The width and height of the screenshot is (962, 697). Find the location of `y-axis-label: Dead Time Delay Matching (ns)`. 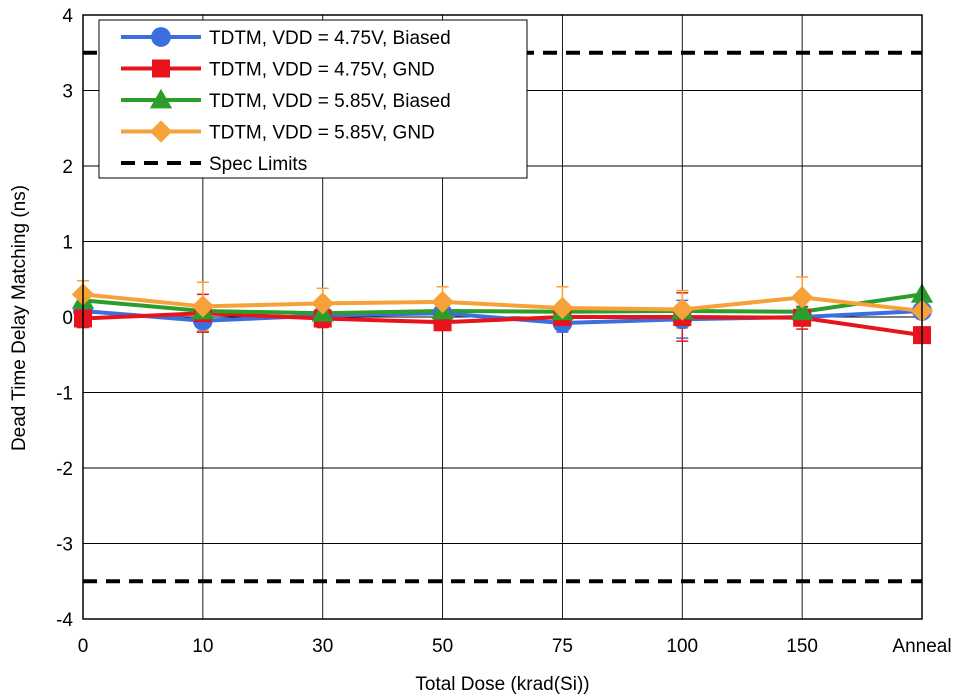

y-axis-label: Dead Time Delay Matching (ns) is located at coordinates (19, 318).